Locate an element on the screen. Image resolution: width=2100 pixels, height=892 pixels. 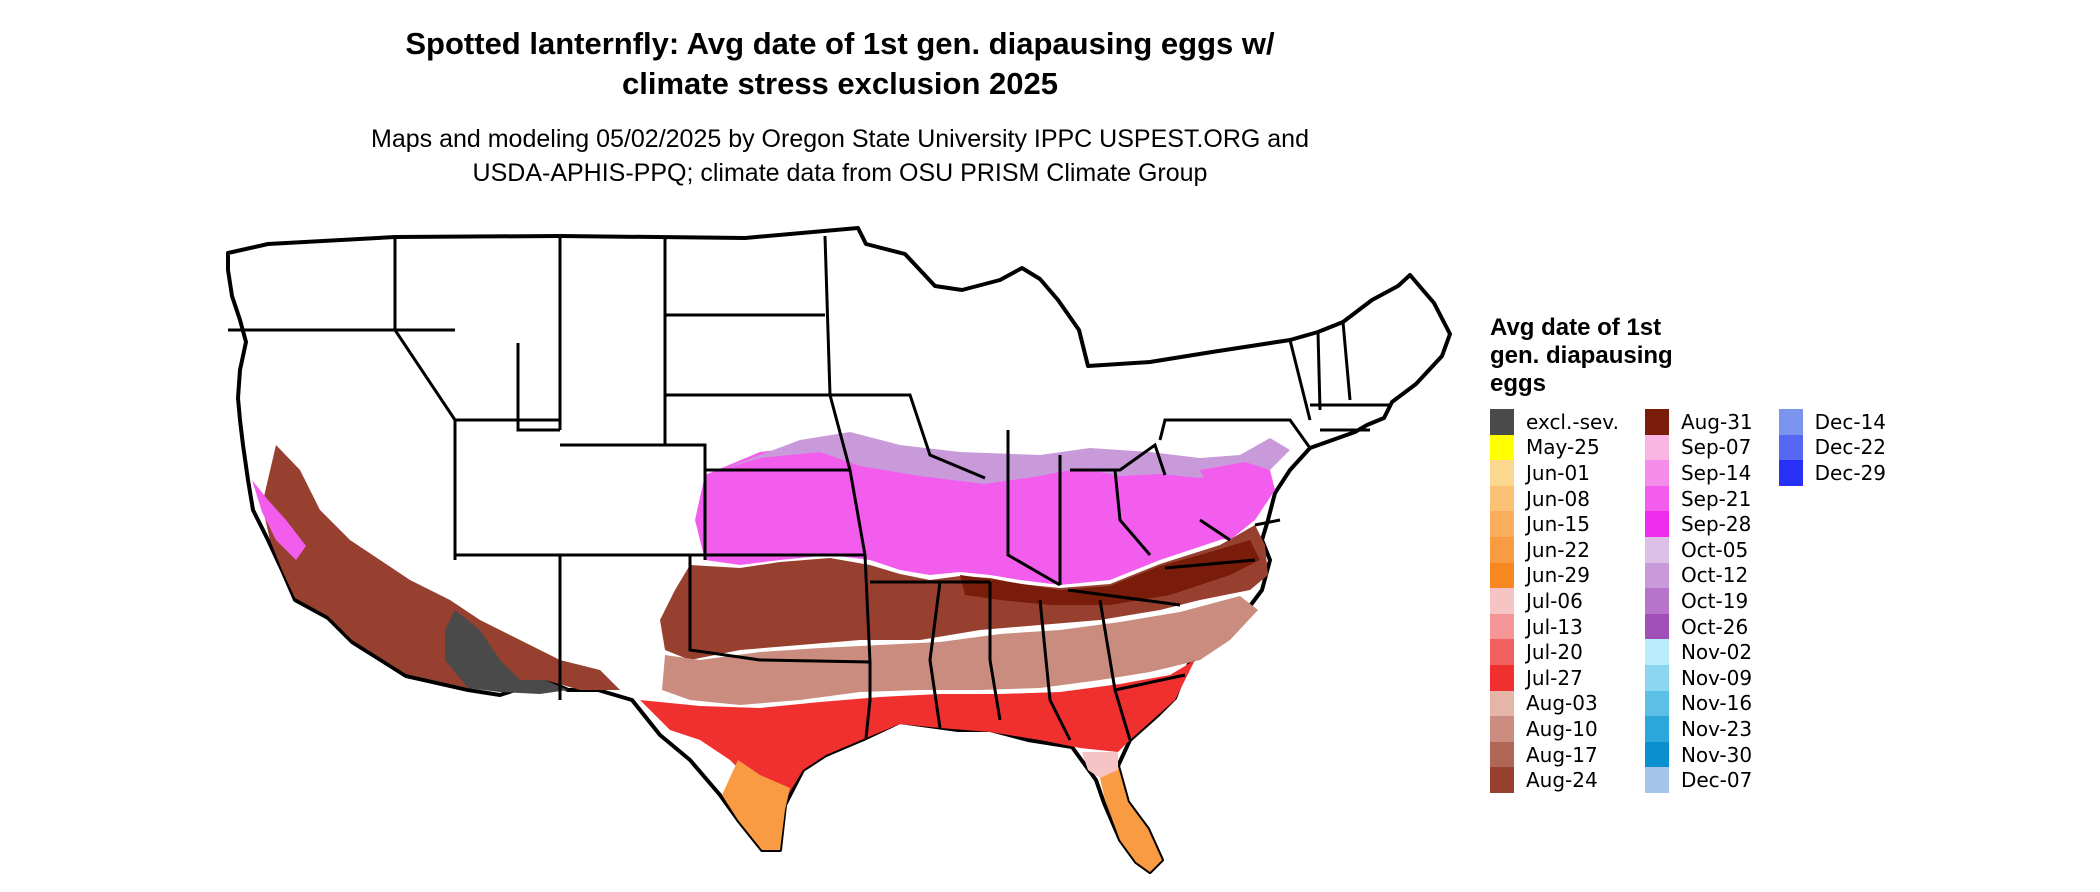
legend-item: Dec-22 is located at coordinates (1832, 447).